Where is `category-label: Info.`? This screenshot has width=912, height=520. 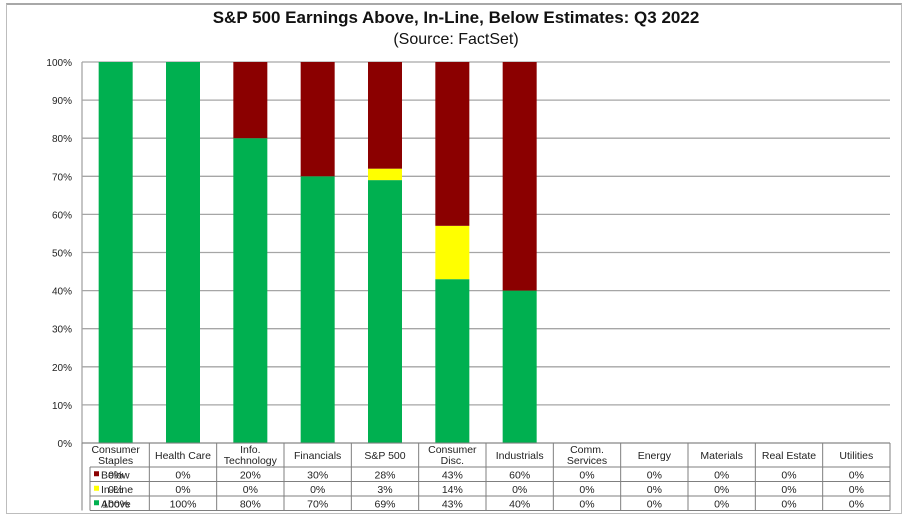 category-label: Info. is located at coordinates (250, 450).